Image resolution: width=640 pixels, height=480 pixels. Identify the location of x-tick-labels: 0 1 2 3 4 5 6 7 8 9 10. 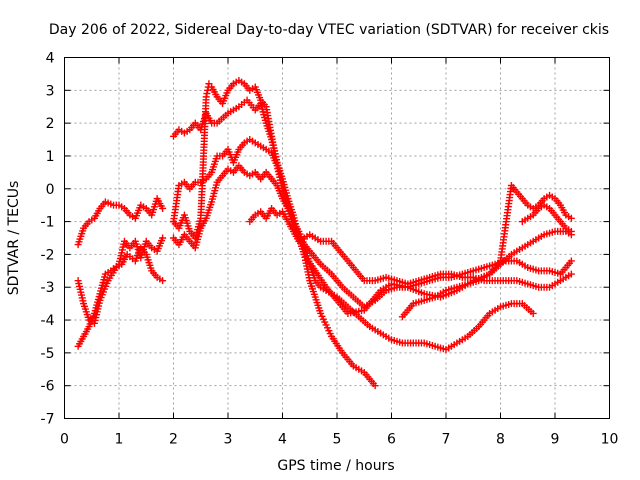
(339, 440).